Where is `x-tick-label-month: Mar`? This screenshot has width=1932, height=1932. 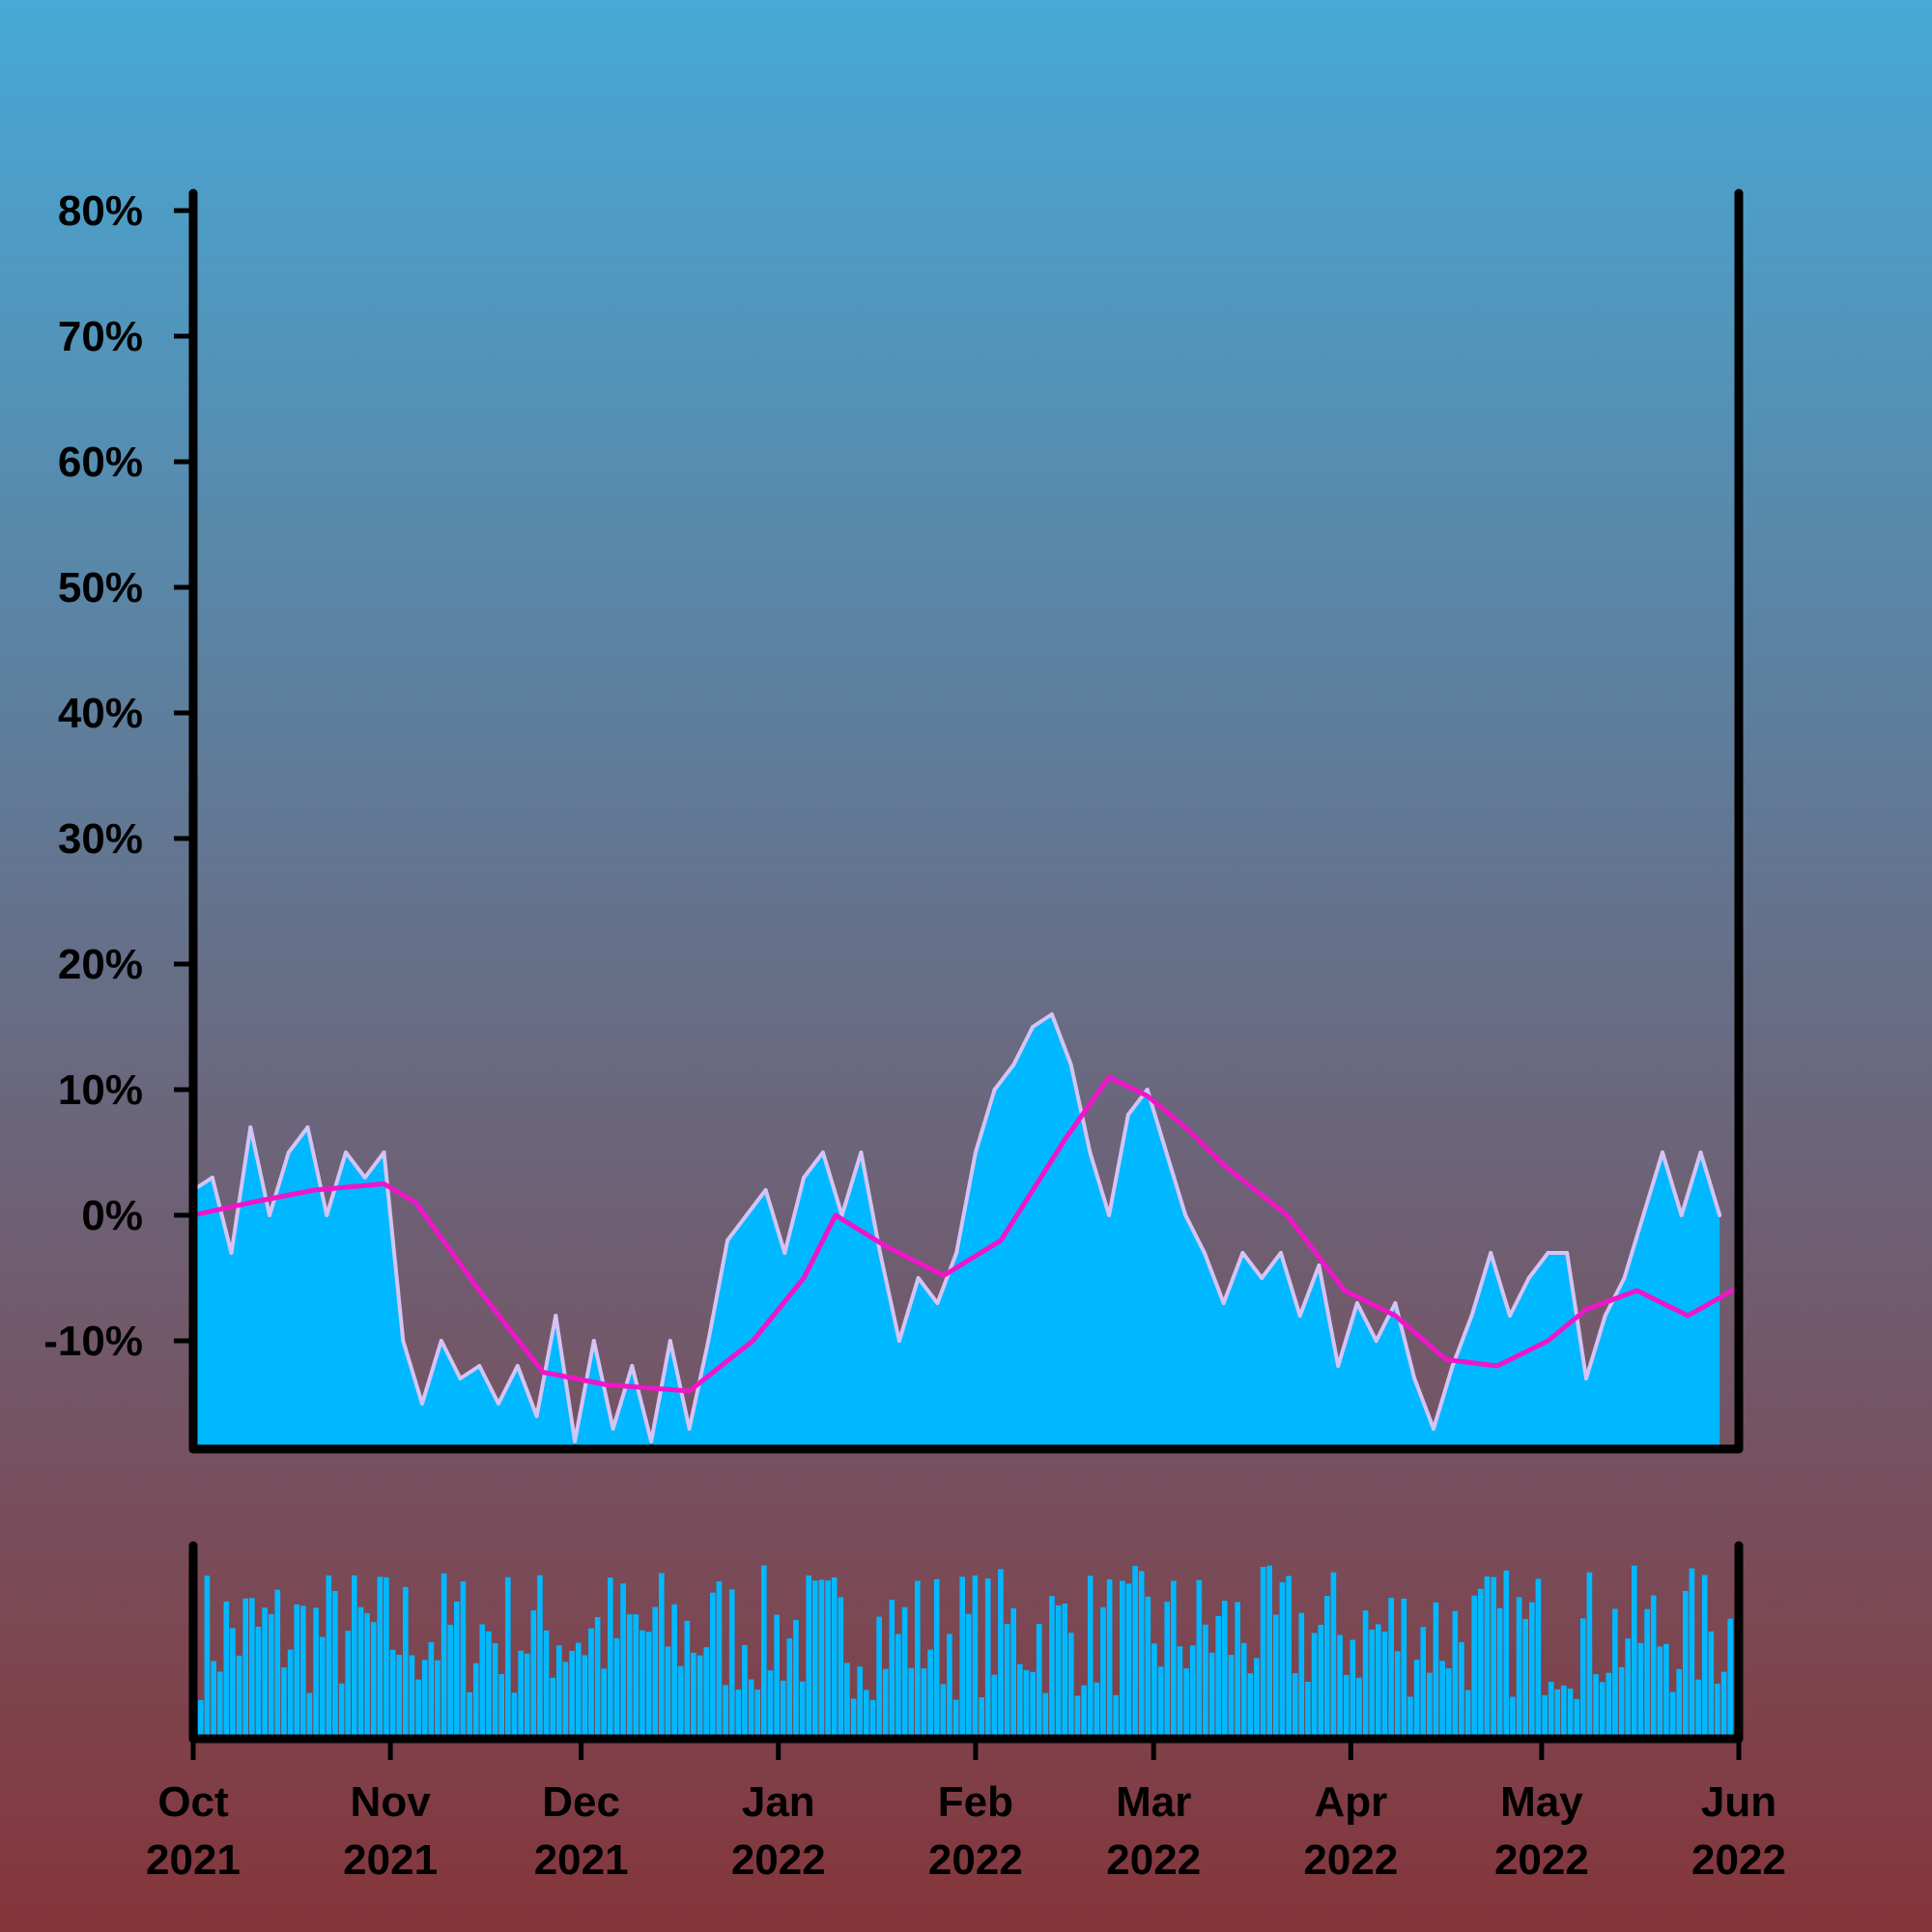
x-tick-label-month: Mar is located at coordinates (1153, 1802).